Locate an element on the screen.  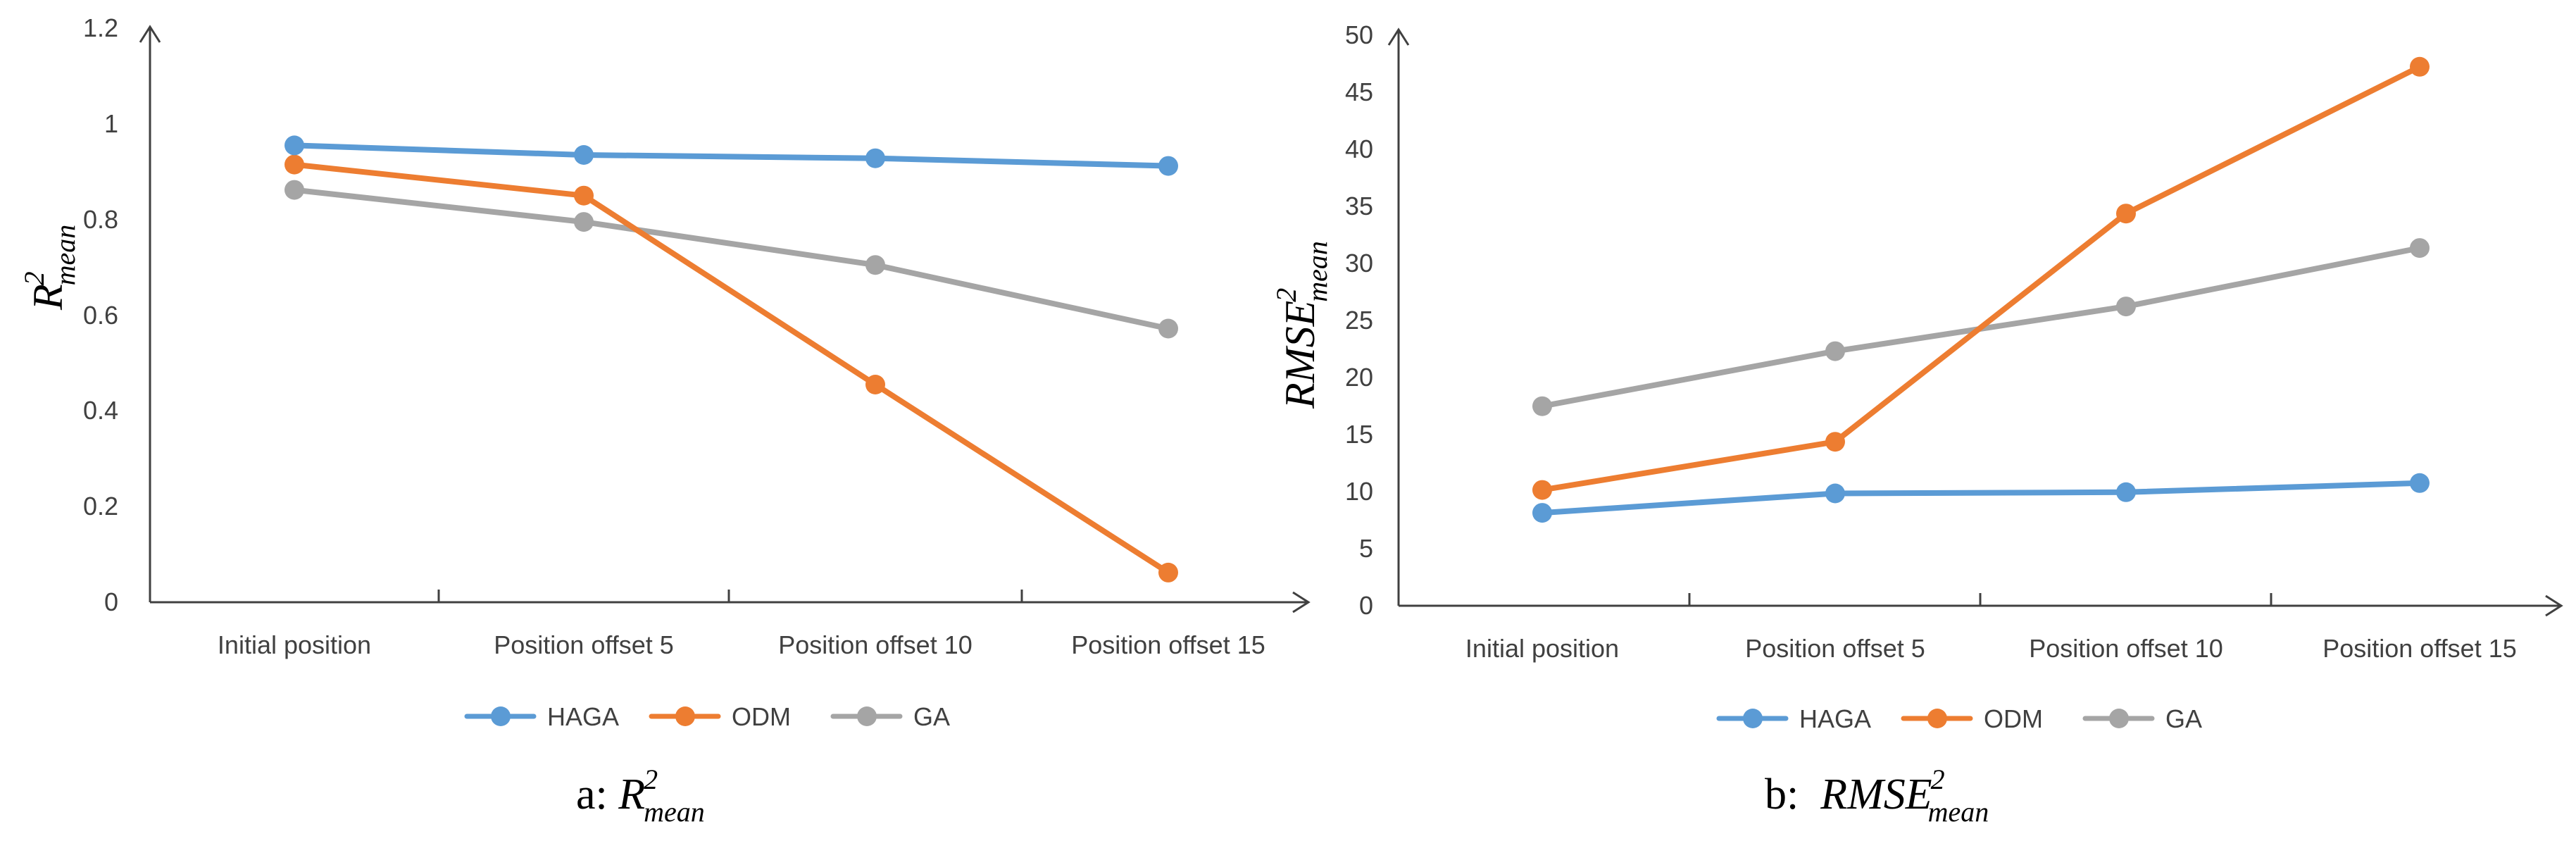
chart-b-y-tick: 30 is located at coordinates (1359, 263).